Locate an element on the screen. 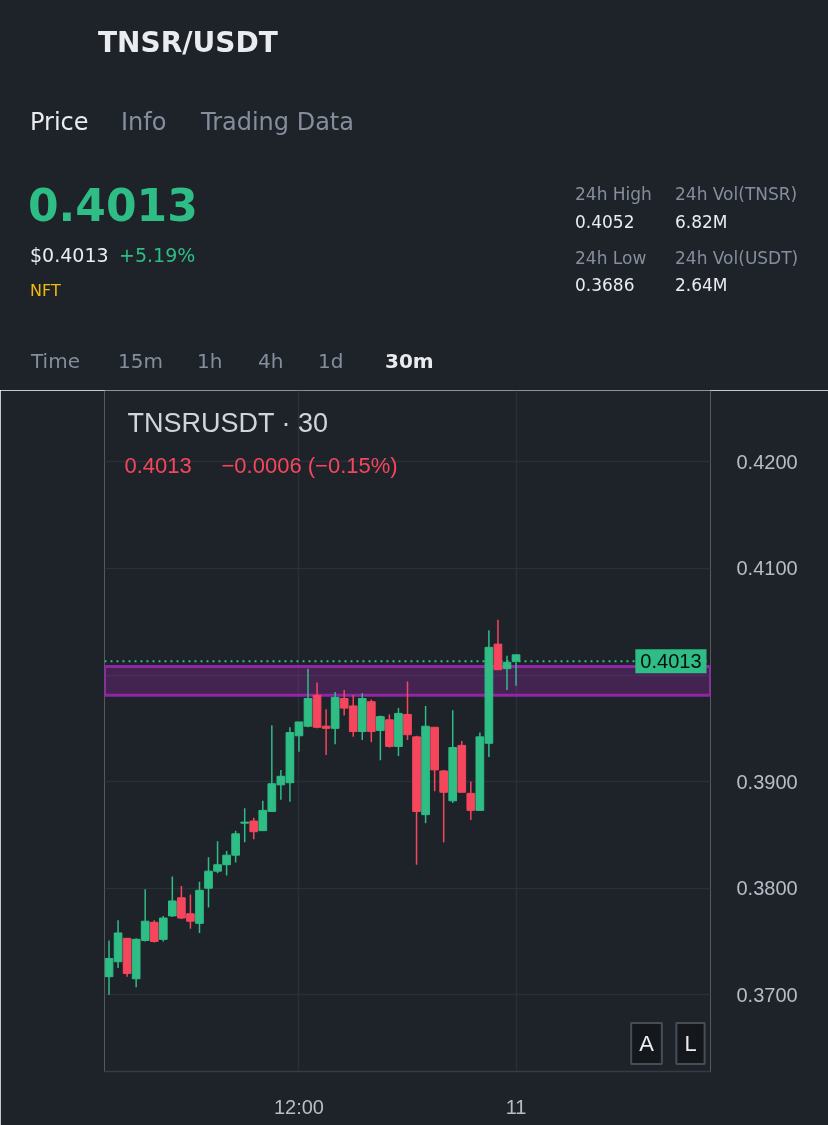  text: +5.19% is located at coordinates (157, 255).